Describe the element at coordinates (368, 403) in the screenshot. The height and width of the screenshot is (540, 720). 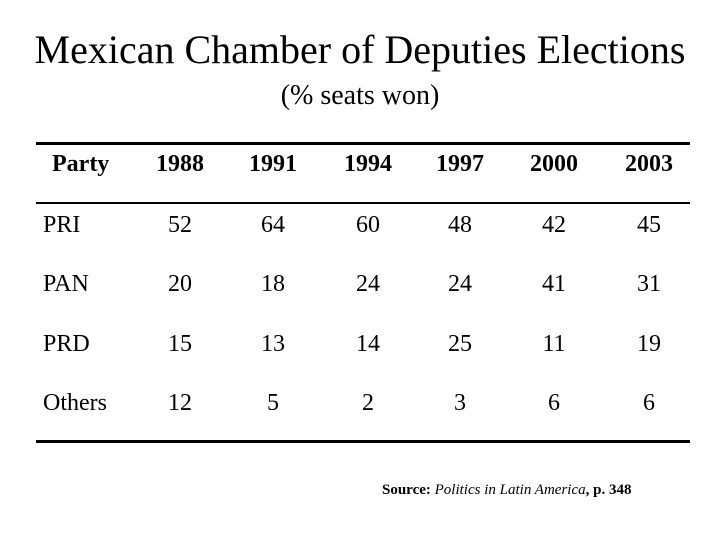
I see `cell-others-1994: 2` at that location.